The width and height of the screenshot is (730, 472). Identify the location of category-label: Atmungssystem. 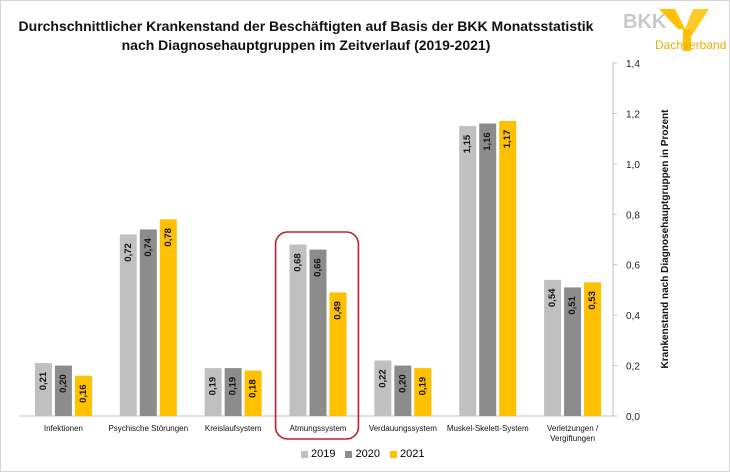
(318, 428).